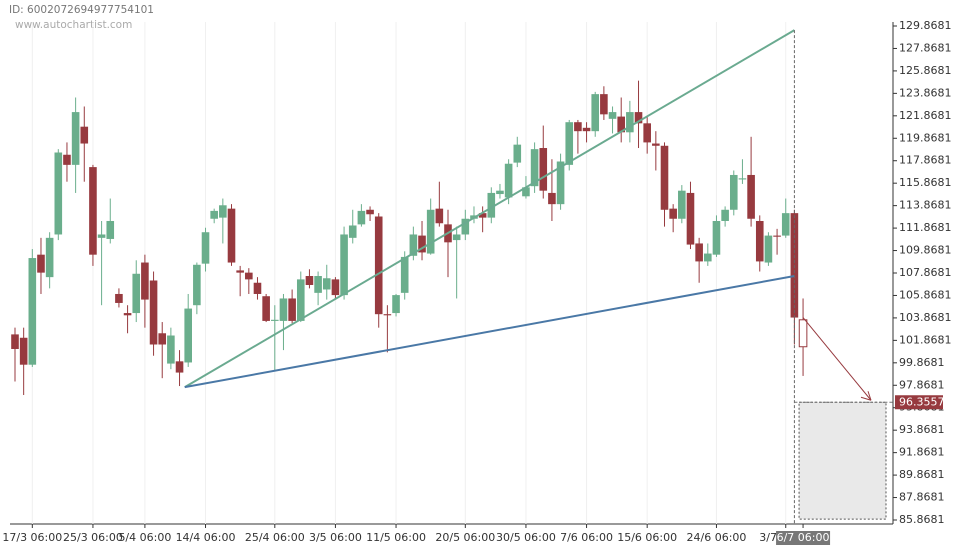 The height and width of the screenshot is (550, 960). What do you see at coordinates (922, 452) in the screenshot?
I see `y-tick-label: 91.8681` at bounding box center [922, 452].